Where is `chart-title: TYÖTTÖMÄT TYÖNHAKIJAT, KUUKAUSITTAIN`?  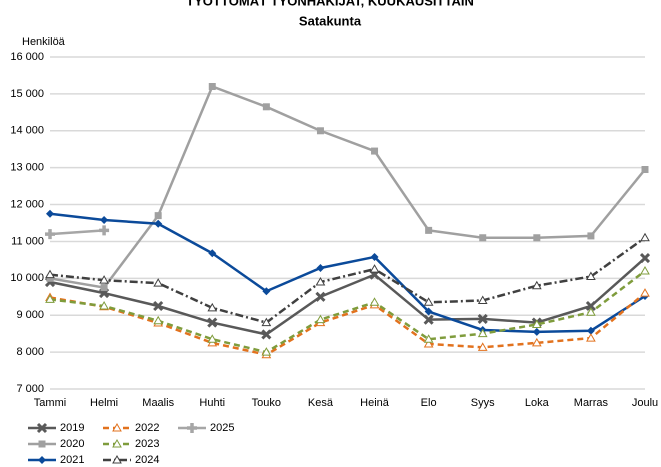
chart-title: TYÖTTÖMÄT TYÖNHAKIJAT, KUUKAUSITTAIN is located at coordinates (330, 4).